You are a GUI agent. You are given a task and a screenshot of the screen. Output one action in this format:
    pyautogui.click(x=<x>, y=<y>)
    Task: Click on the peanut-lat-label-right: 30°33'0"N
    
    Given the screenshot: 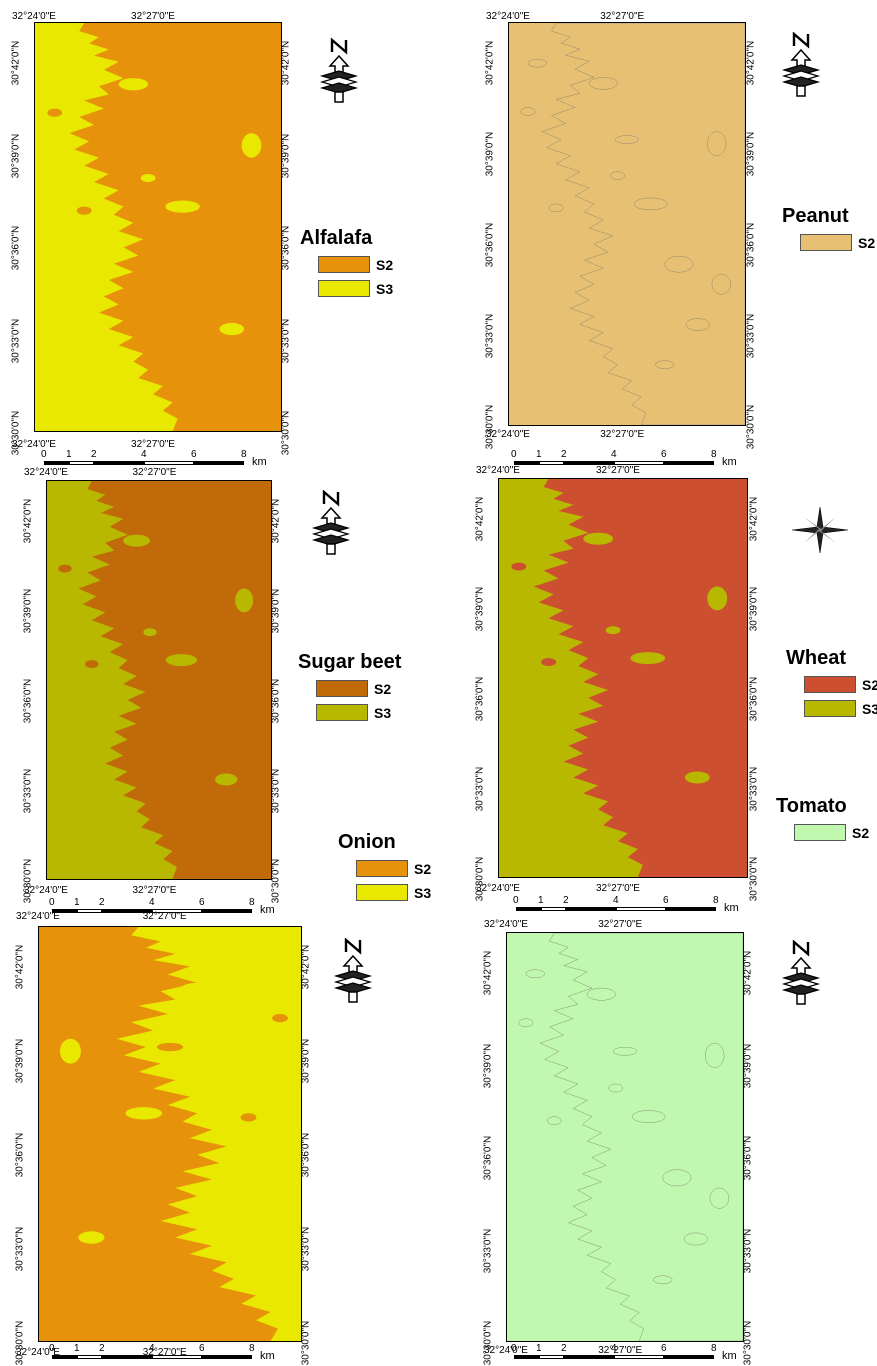 What is the action you would take?
    pyautogui.click(x=751, y=336)
    